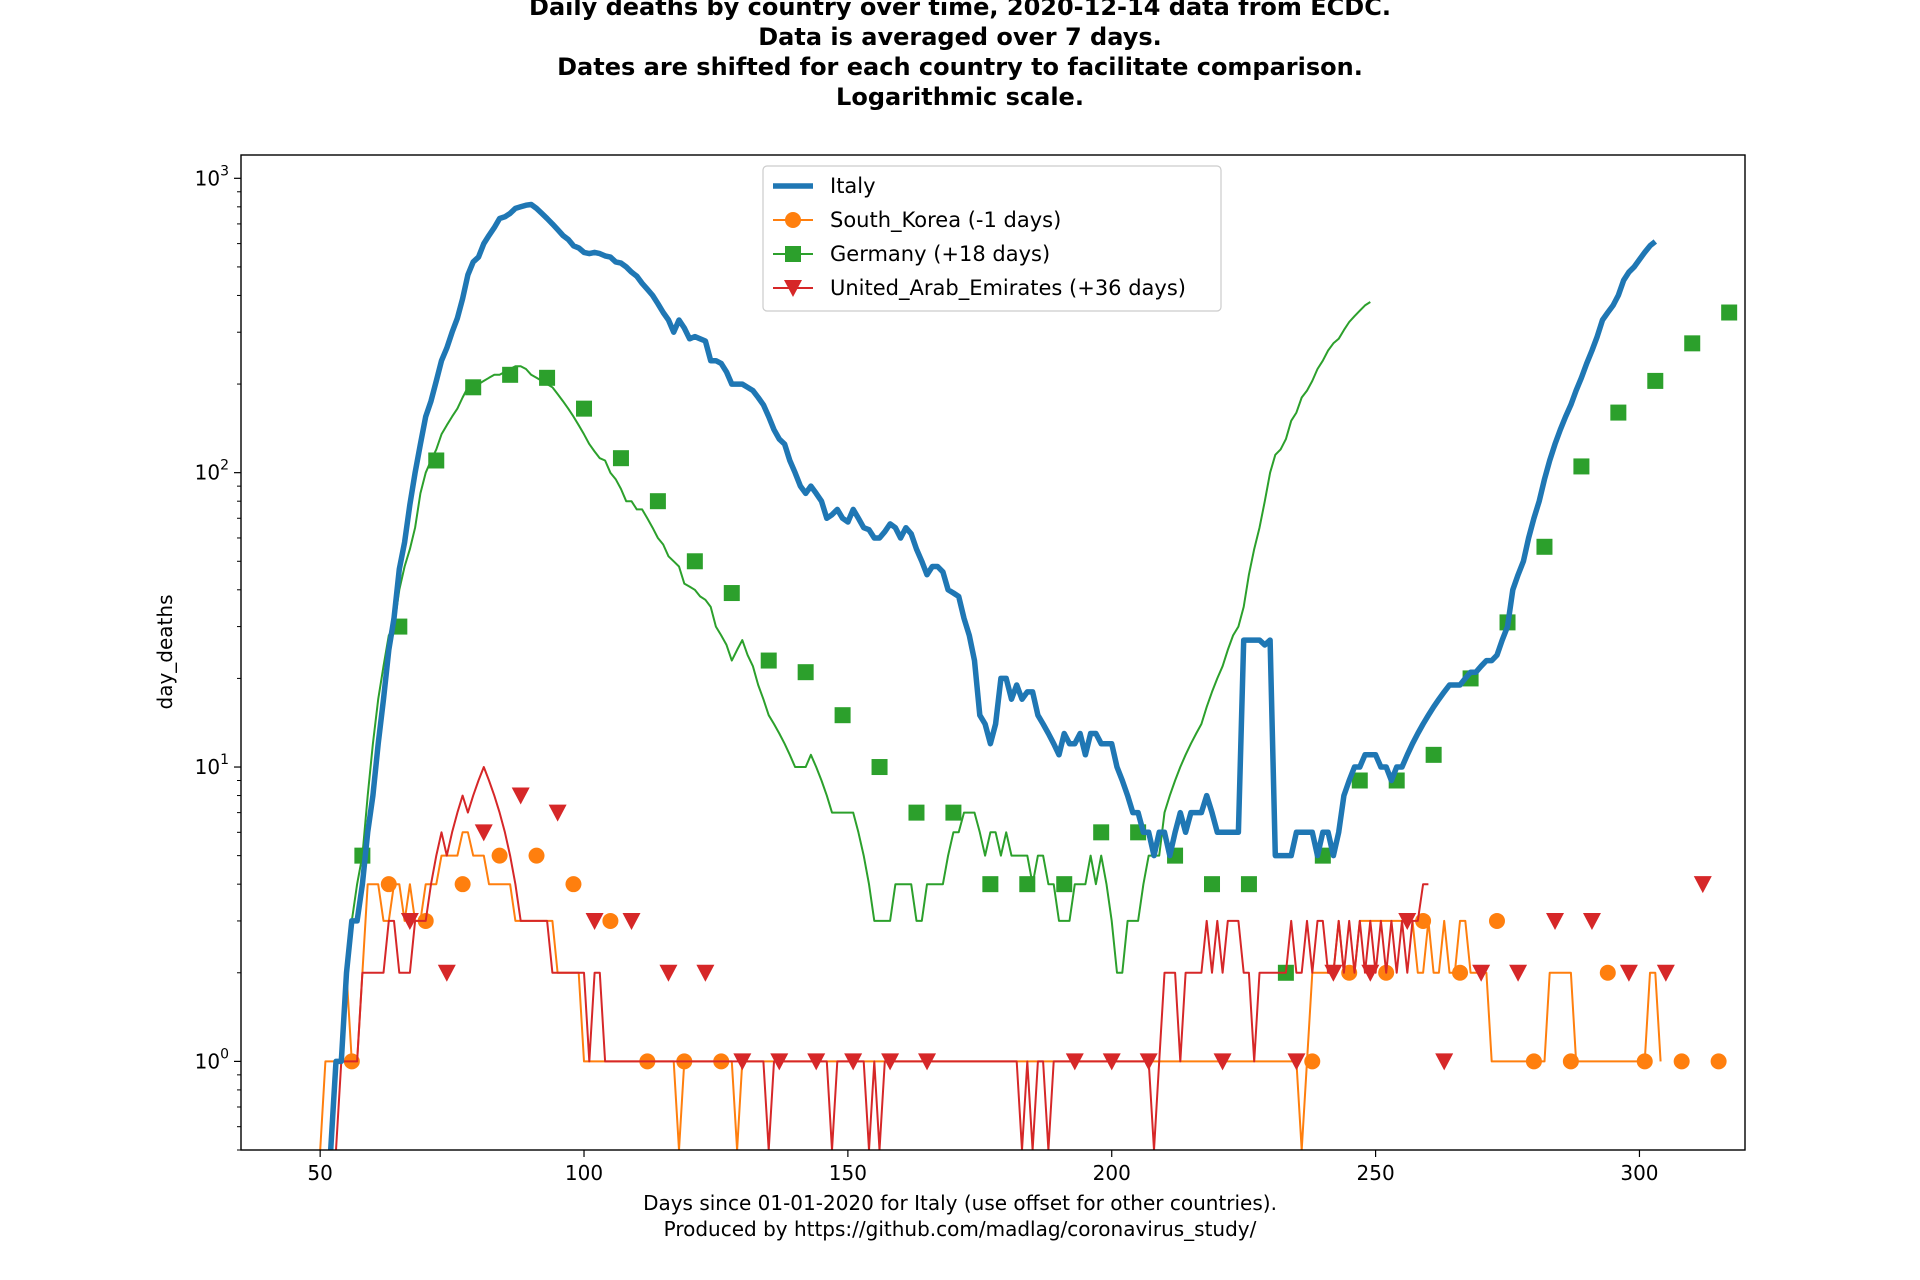 The height and width of the screenshot is (1280, 1920). Describe the element at coordinates (165, 652) in the screenshot. I see `y-axis-label: day_deaths` at that location.